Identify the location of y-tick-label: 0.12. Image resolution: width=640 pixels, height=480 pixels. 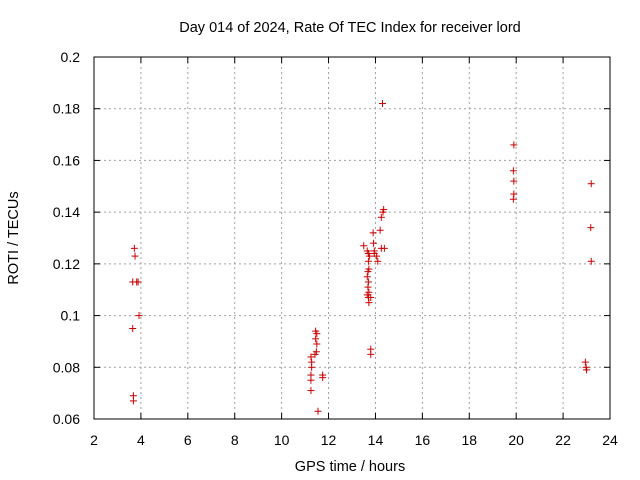
(66, 264).